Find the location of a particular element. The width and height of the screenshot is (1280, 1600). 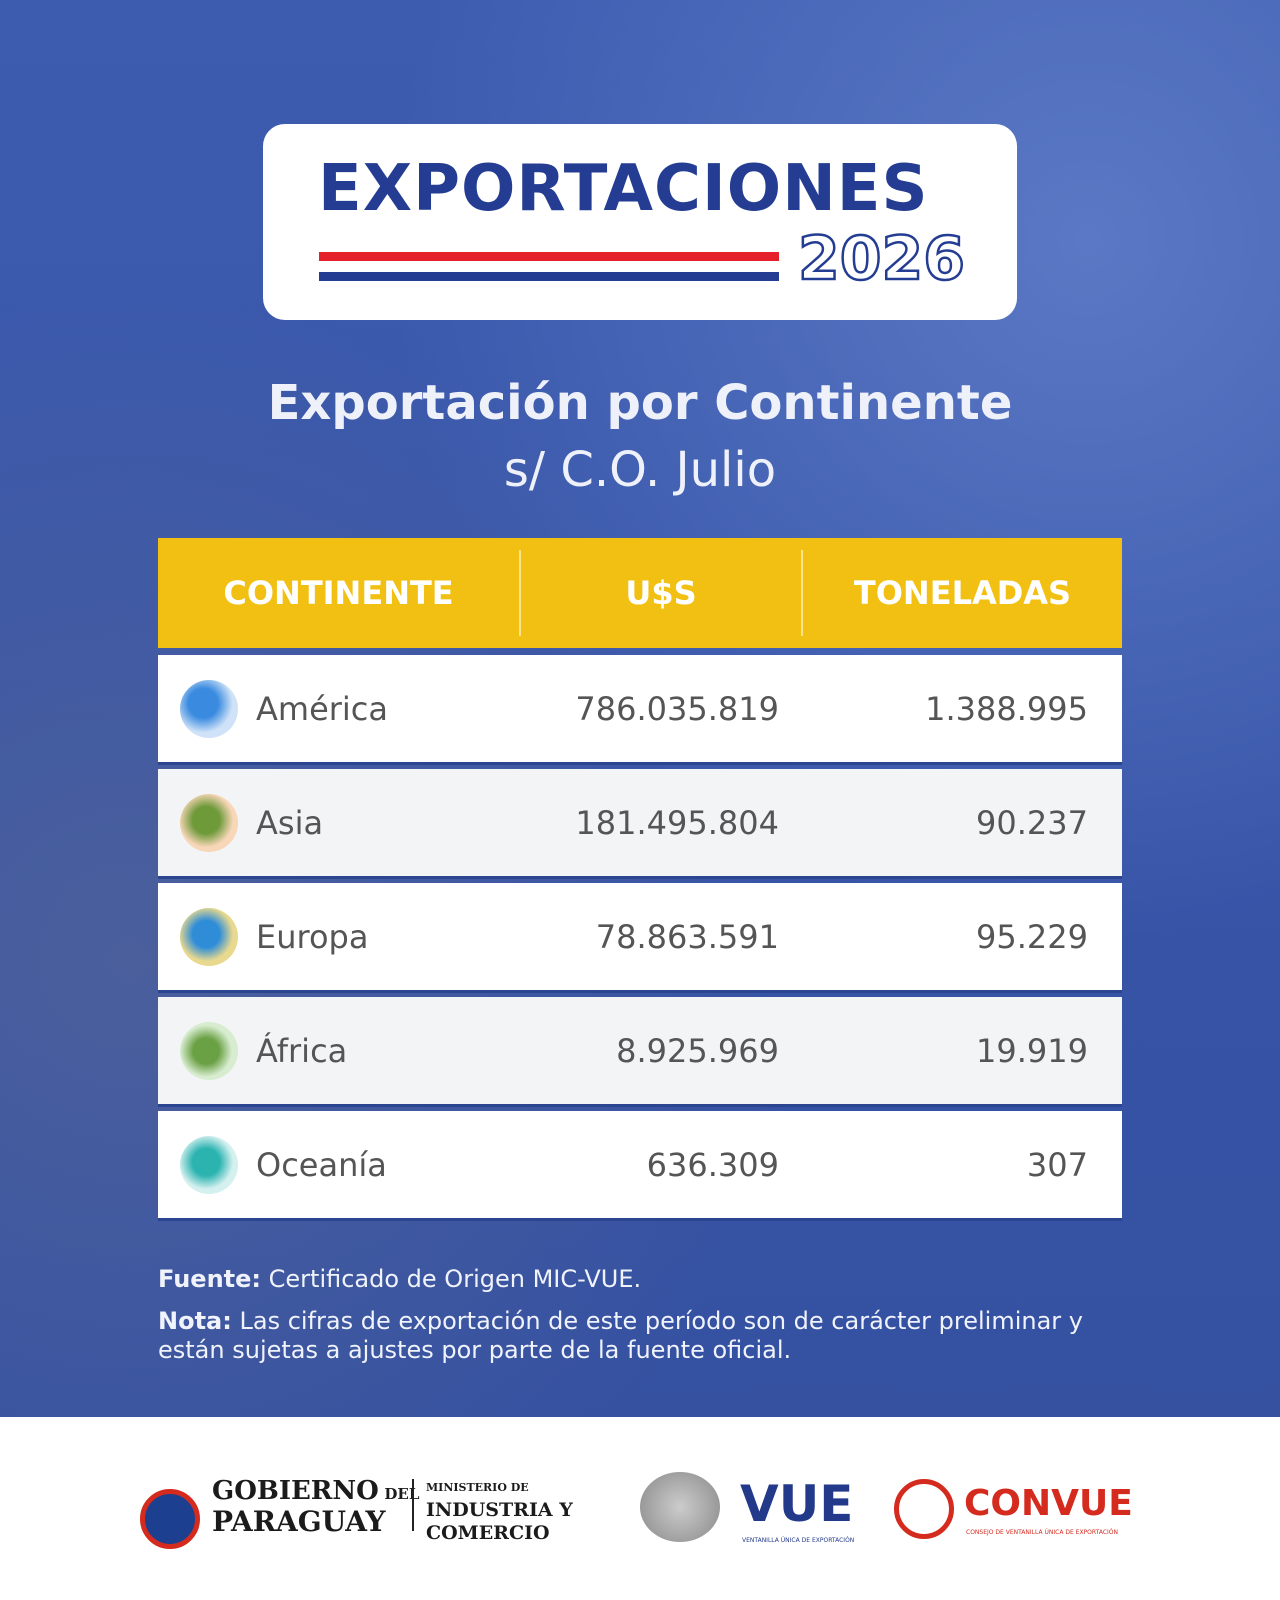

continent-name: Oceanía is located at coordinates (321, 1164).